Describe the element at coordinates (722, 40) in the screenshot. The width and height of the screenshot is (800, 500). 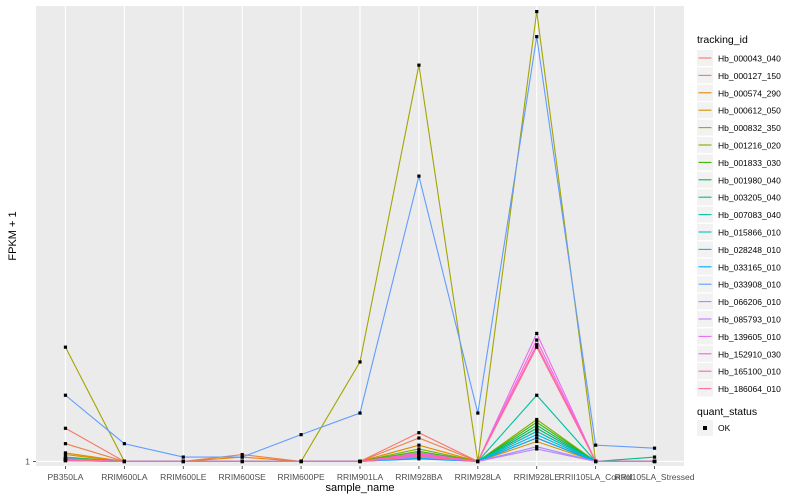
I see `legend-title: tracking_id` at that location.